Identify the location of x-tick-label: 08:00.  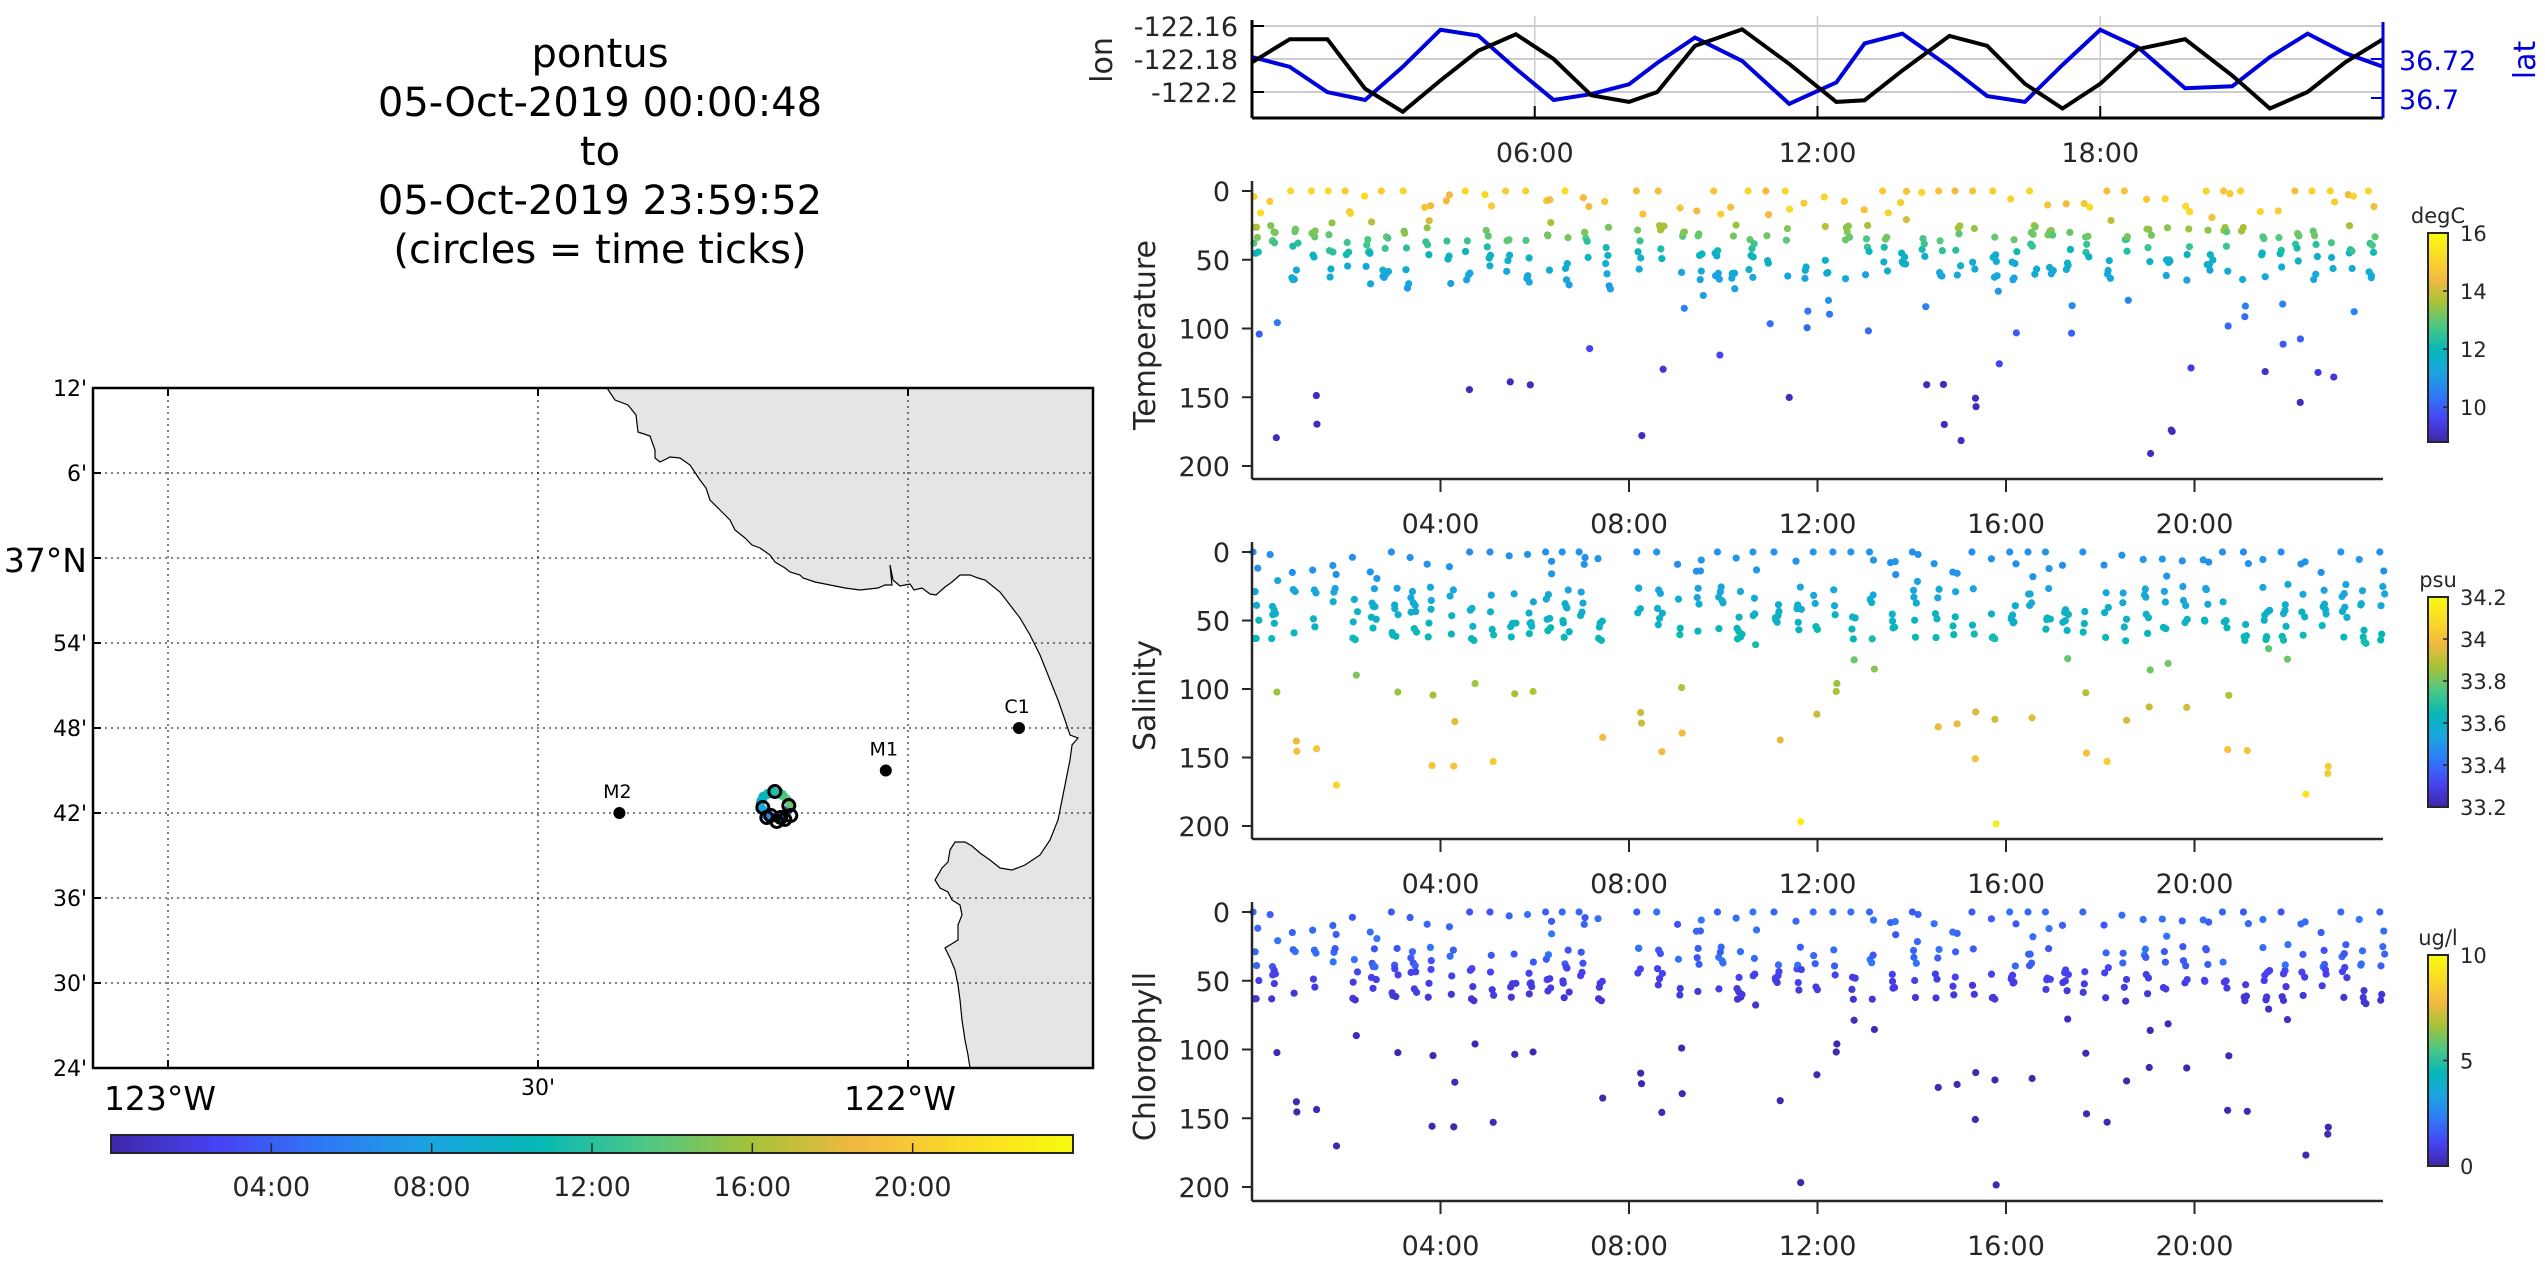
(1629, 524).